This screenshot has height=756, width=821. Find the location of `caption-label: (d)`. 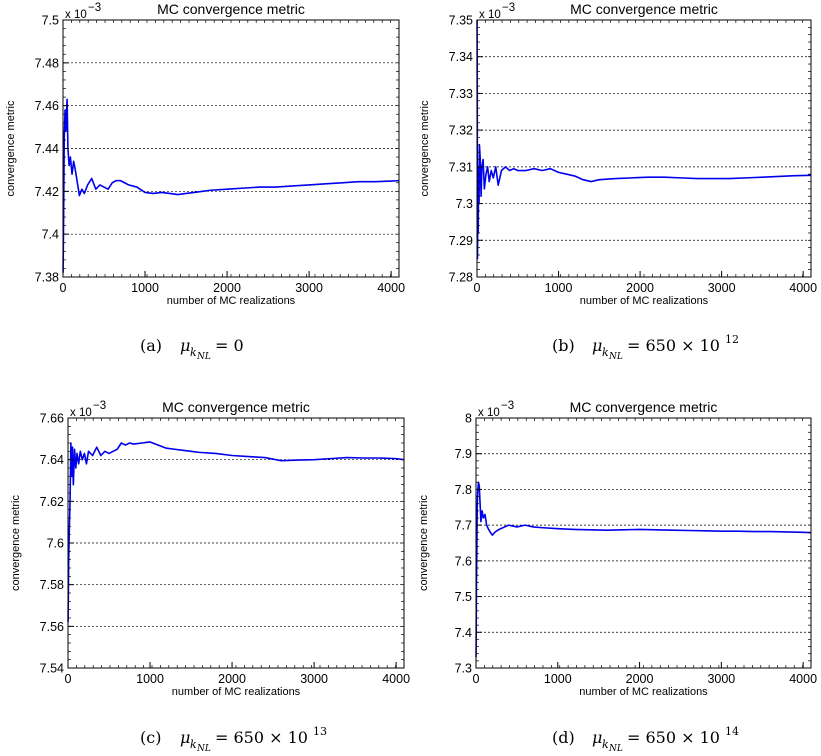

caption-label: (d) is located at coordinates (563, 737).